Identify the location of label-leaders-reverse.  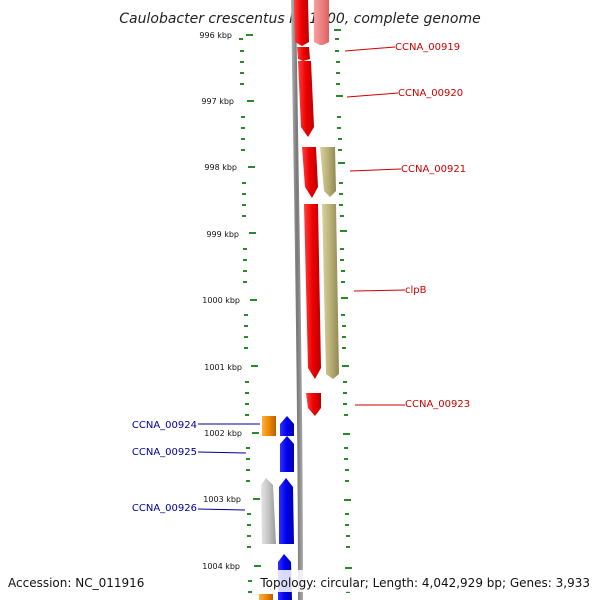
(228, 467).